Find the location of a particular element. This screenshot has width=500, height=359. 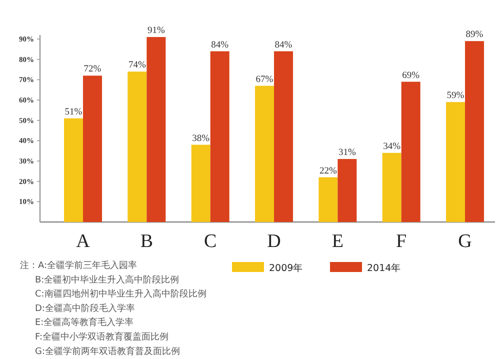

text: D:全疆高中阶段毛入学率 is located at coordinates (85, 308).